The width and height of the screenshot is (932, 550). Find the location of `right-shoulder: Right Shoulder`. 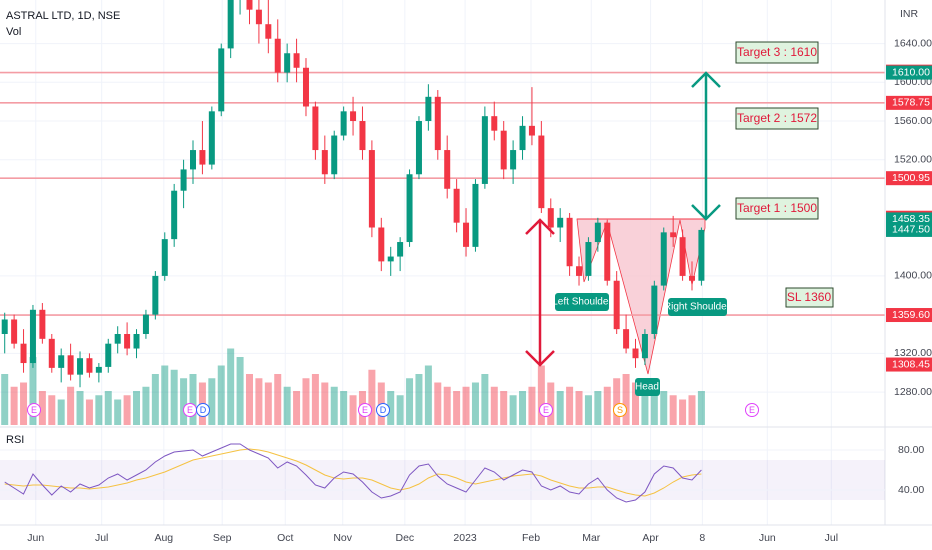

right-shoulder: Right Shoulder is located at coordinates (697, 307).